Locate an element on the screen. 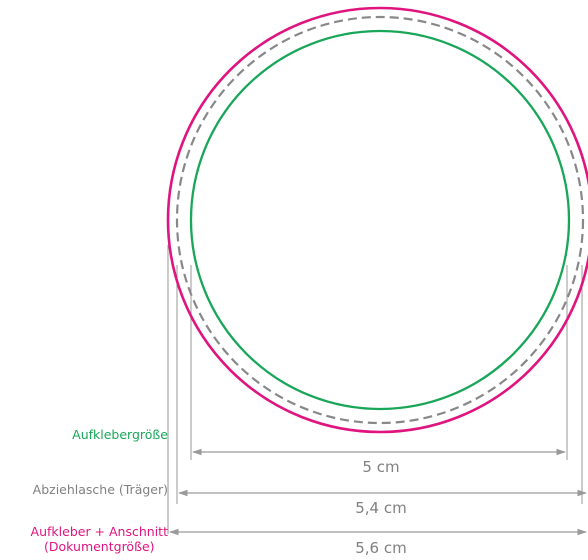 This screenshot has height=560, width=588. sticker-dimension-text: 5 cm is located at coordinates (380, 467).